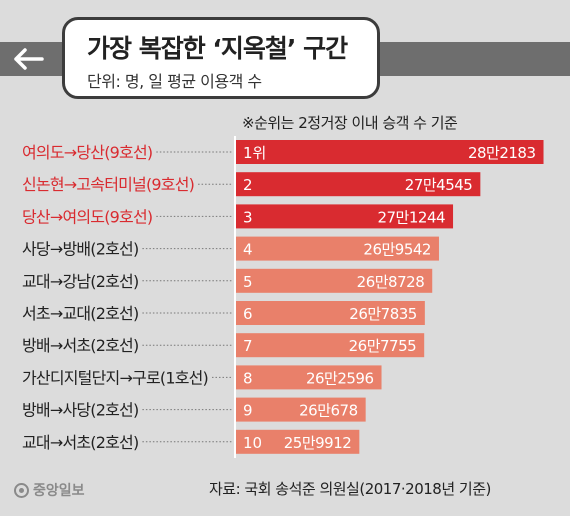  I want to click on category-label: 서초→교대(2호선), so click(80, 313).